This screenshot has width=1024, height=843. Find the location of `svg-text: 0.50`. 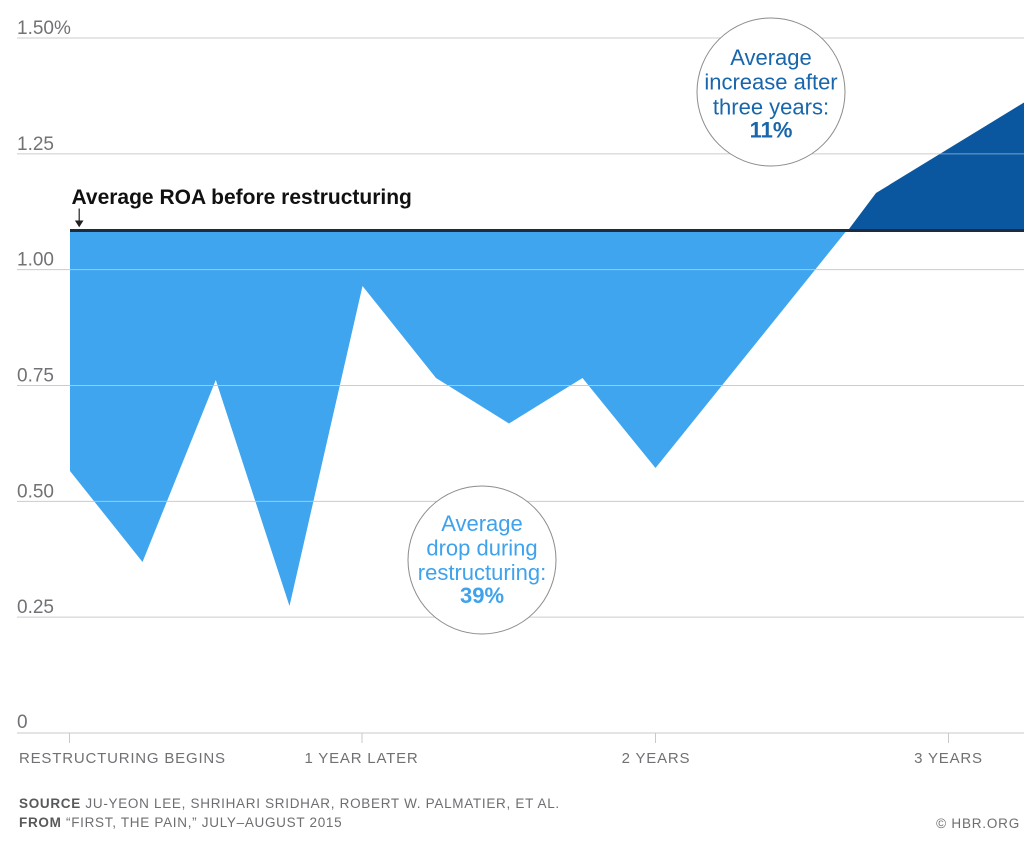

svg-text: 0.50 is located at coordinates (35, 491).